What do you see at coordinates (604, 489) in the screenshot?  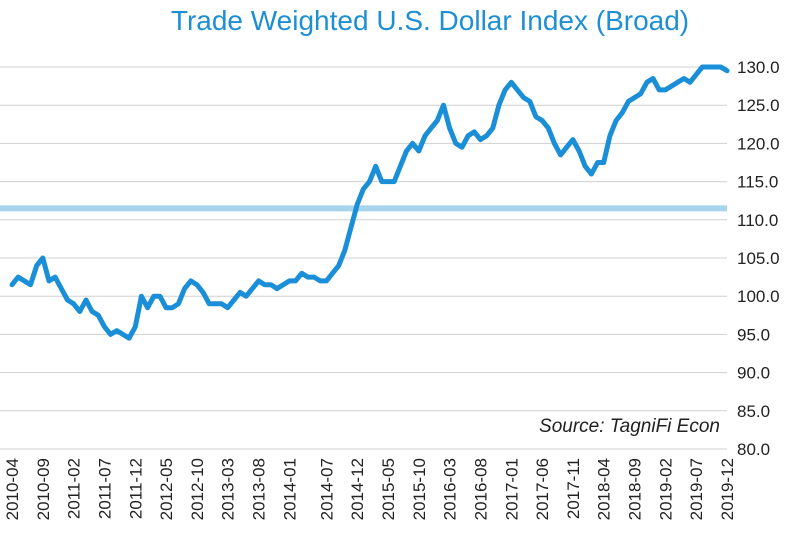 I see `x-tick-label: 2018-04` at bounding box center [604, 489].